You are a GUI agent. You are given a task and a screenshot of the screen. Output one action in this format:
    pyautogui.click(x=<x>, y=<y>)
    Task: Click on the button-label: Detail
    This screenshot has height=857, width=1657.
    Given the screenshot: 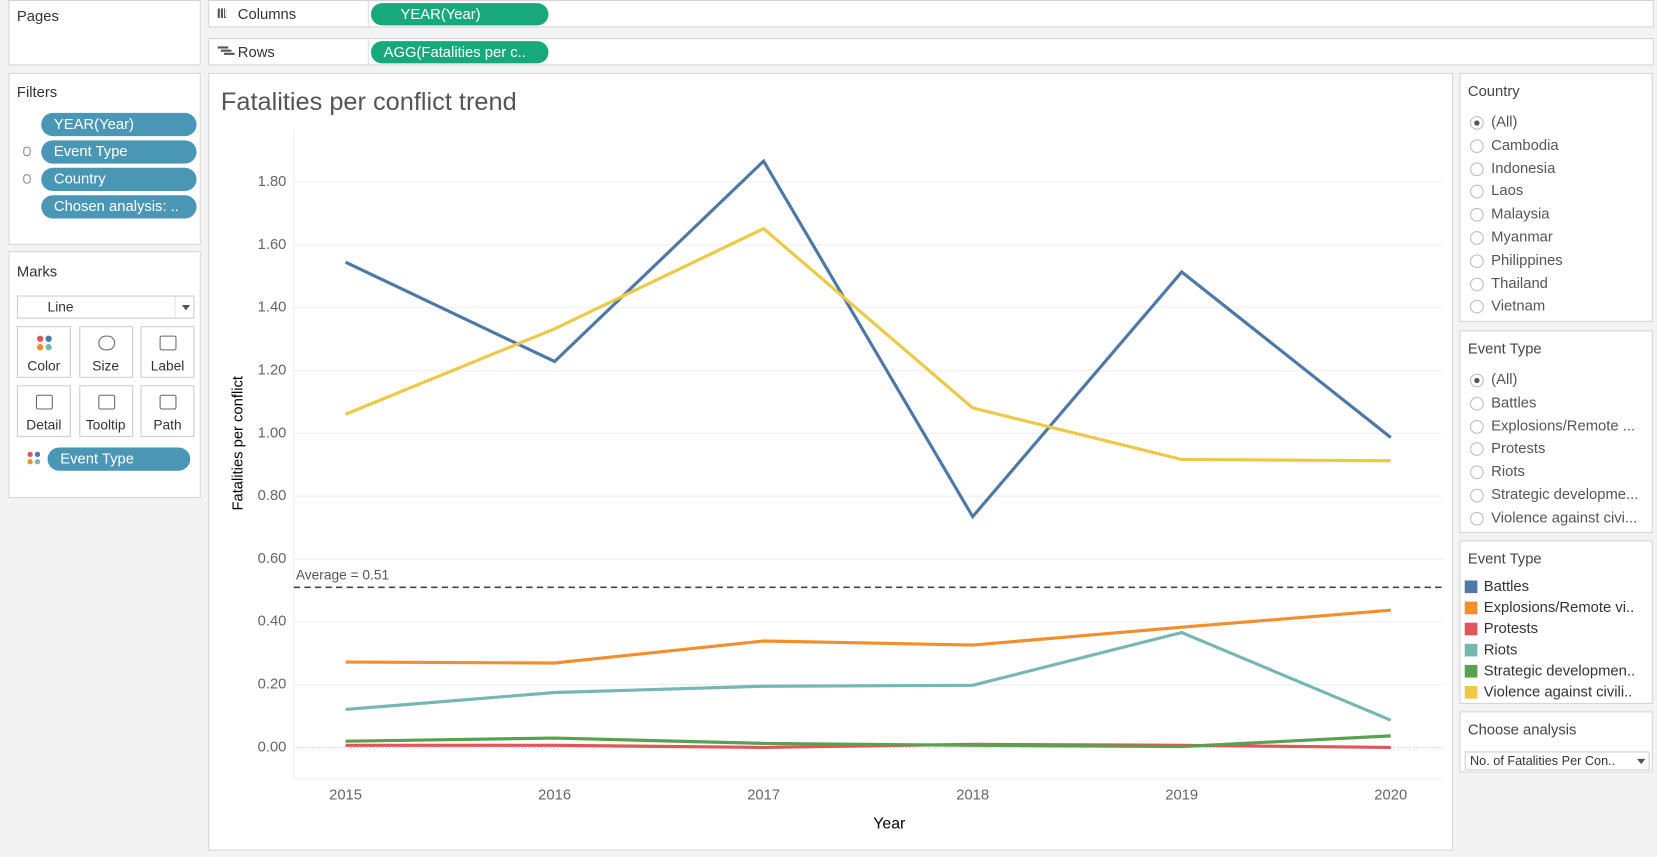 What is the action you would take?
    pyautogui.click(x=44, y=424)
    